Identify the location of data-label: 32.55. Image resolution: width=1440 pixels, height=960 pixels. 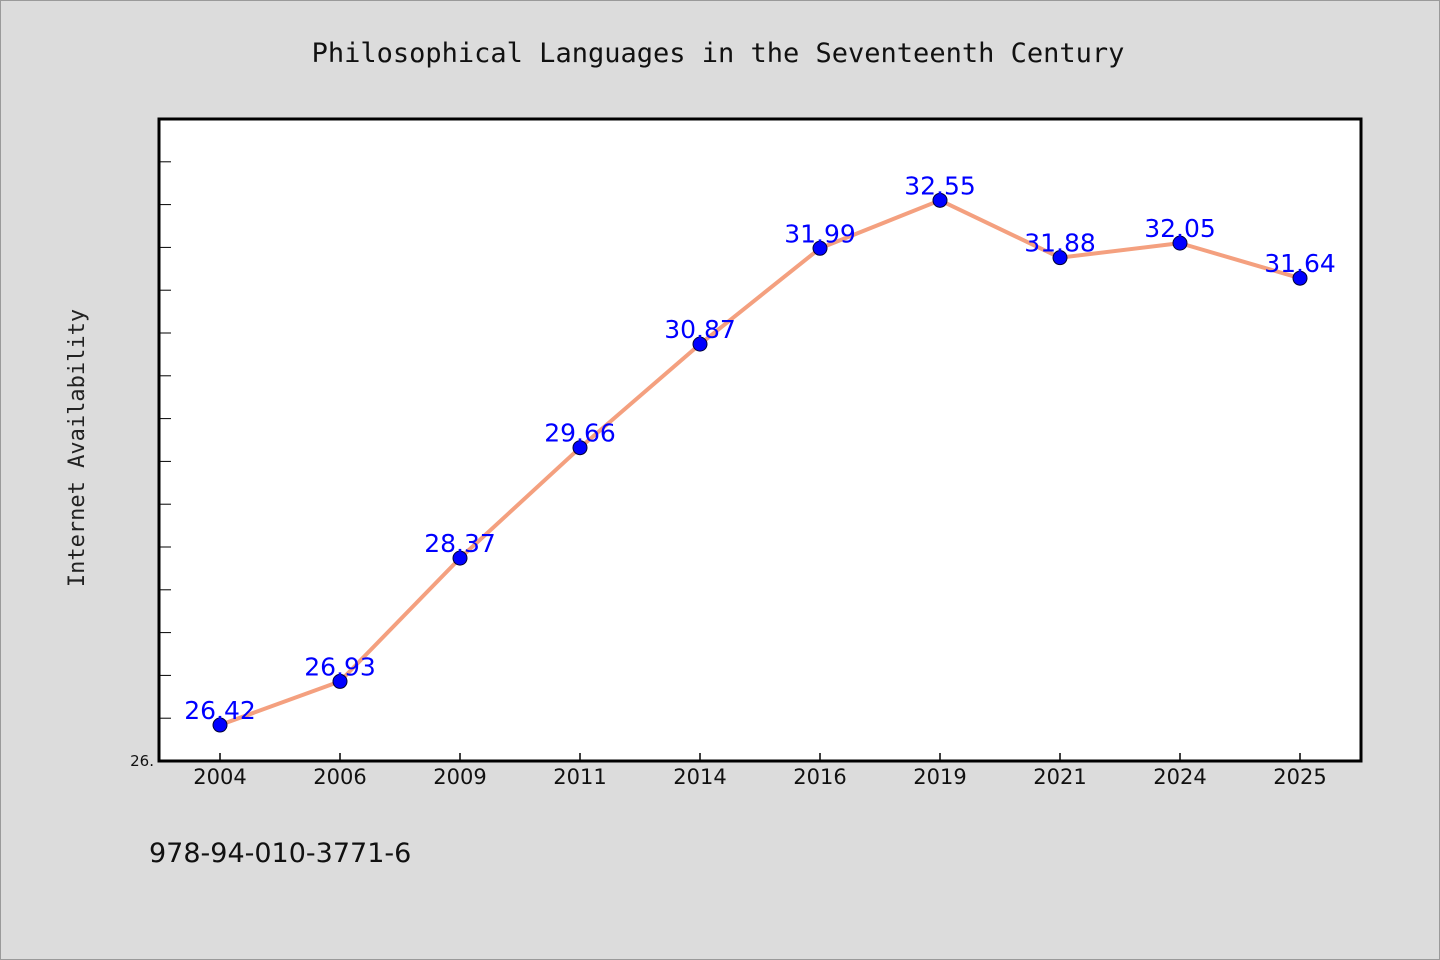
(940, 185).